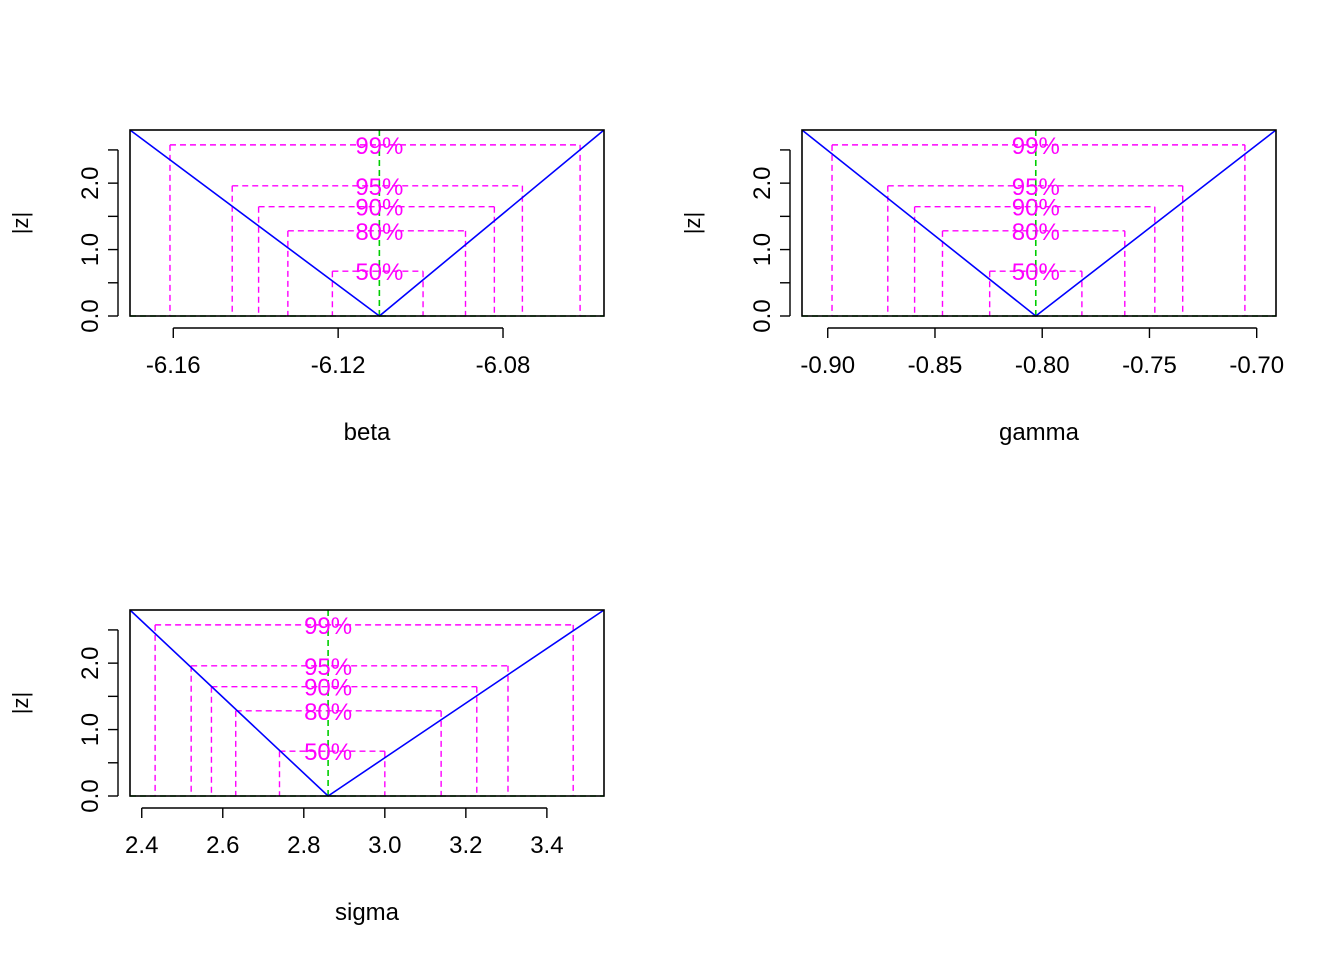 The width and height of the screenshot is (1344, 960). Describe the element at coordinates (1256, 365) in the screenshot. I see `x-tick-label: -0.70` at that location.